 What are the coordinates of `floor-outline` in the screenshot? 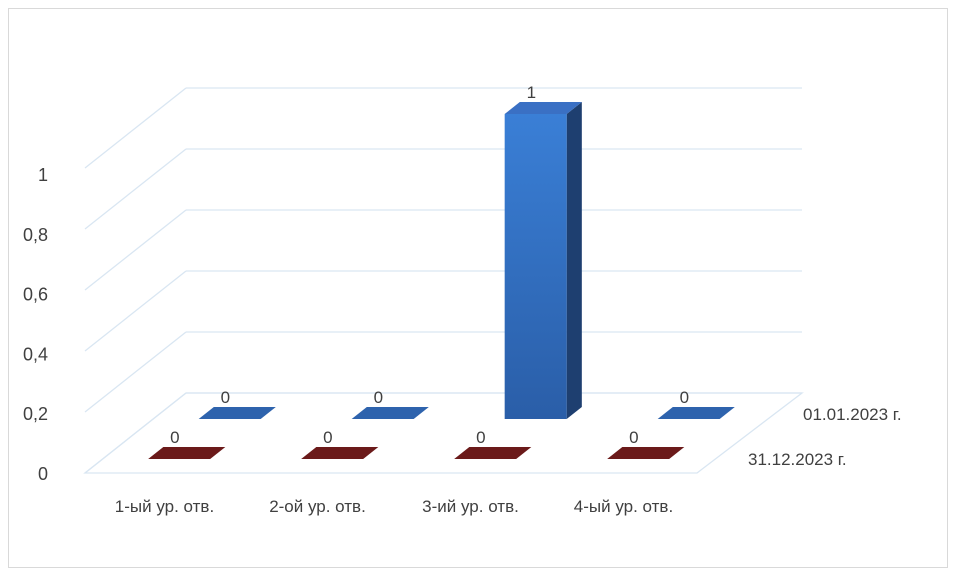 It's located at (443, 433).